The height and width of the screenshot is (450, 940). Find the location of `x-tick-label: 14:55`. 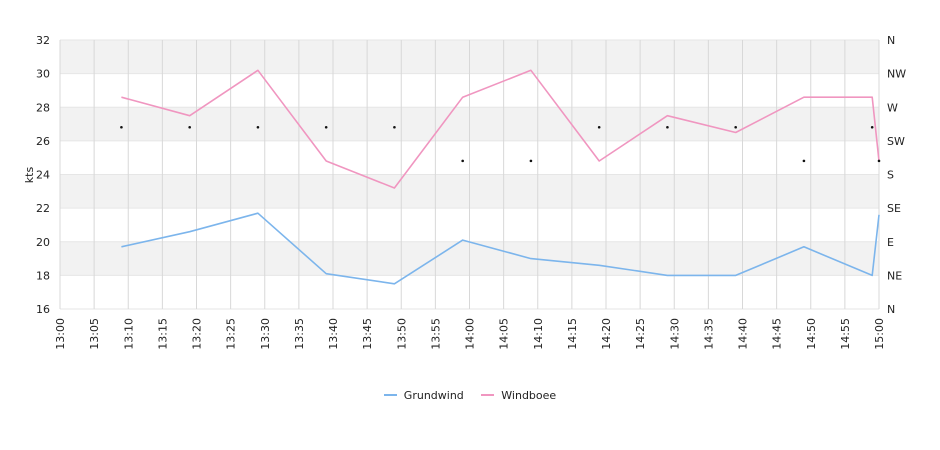

x-tick-label: 14:55 is located at coordinates (845, 334).